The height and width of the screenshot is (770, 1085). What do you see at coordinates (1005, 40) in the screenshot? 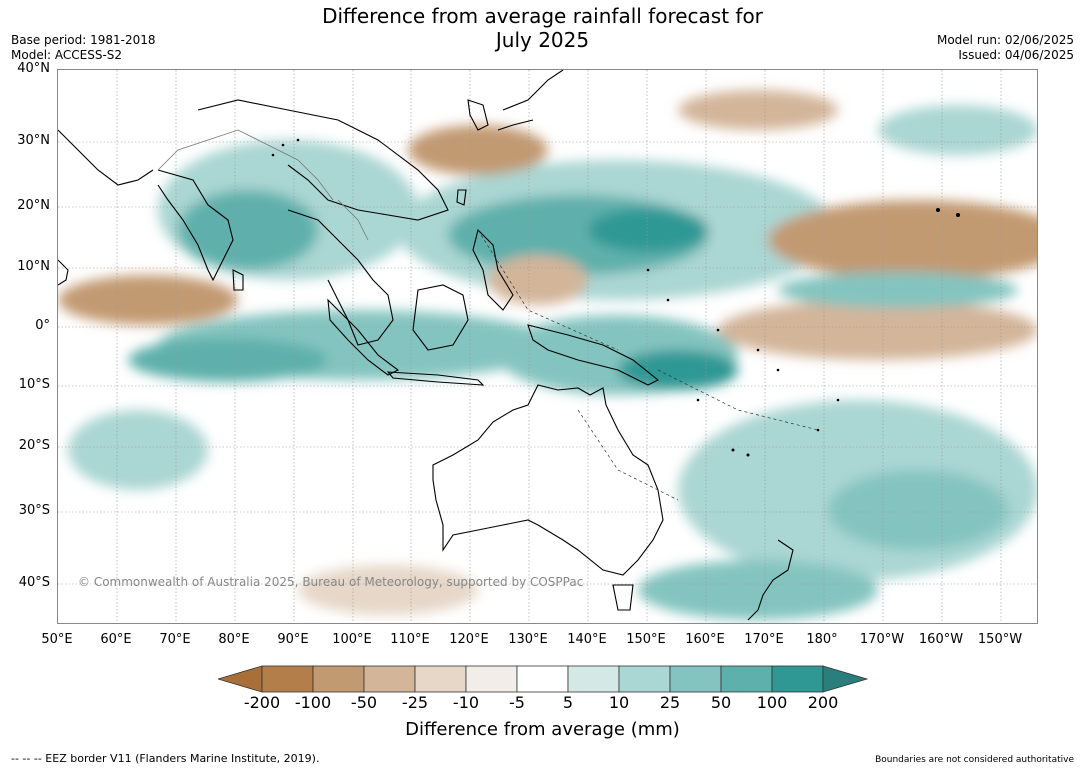
I see `model-run-text: Model run: 02/06/2025` at bounding box center [1005, 40].